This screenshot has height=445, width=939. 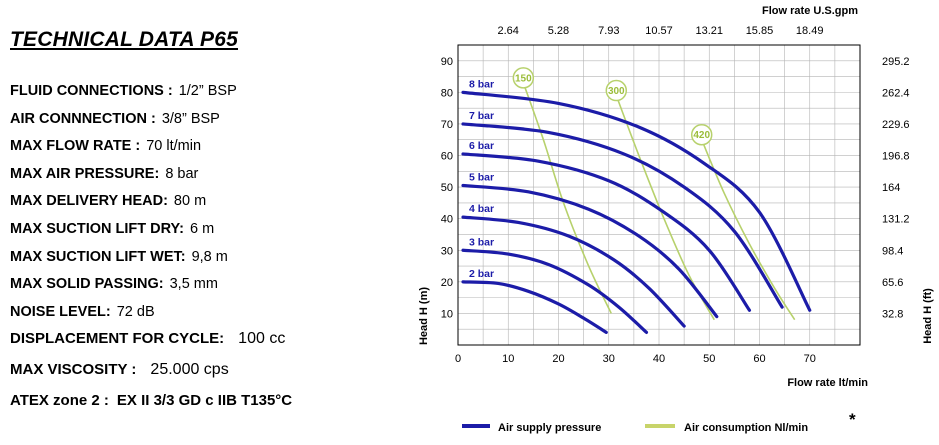 I want to click on spec-label: MAX DELIVERY HEAD:, so click(x=89, y=201).